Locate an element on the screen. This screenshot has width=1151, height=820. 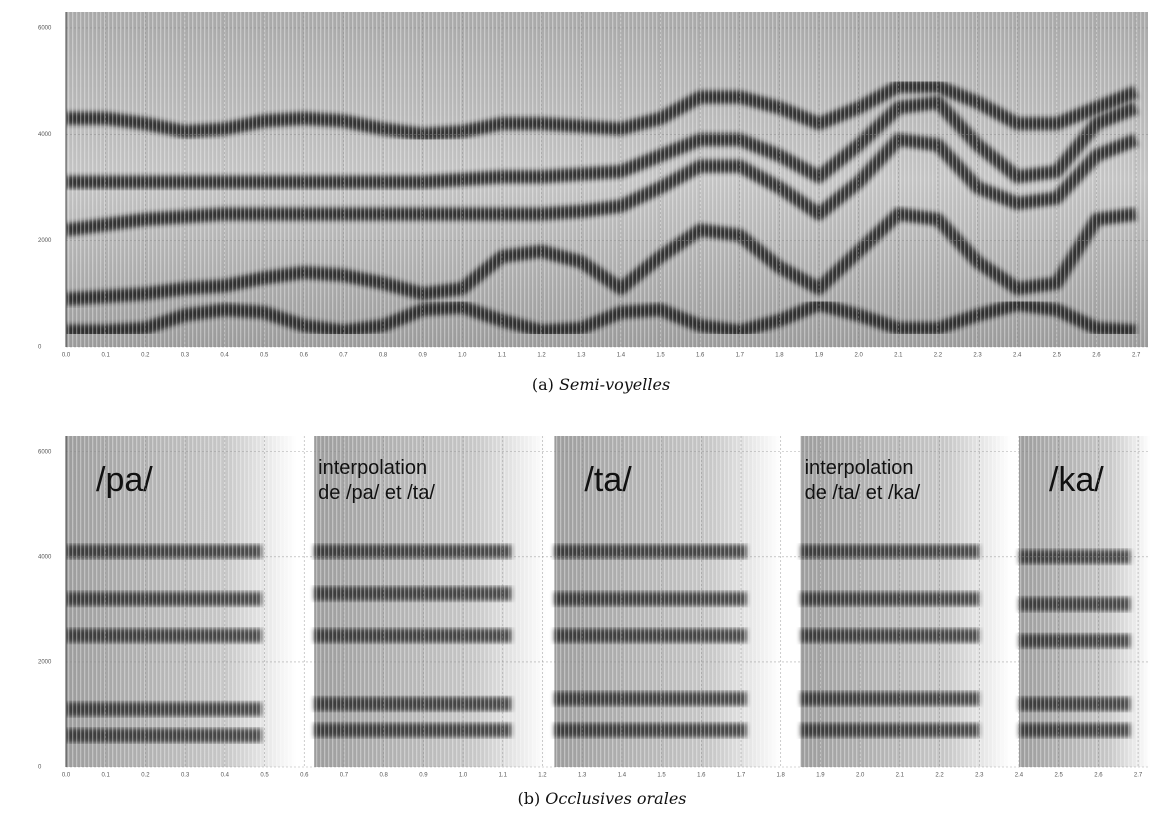
segment-label: de /pa/ et /ta/ is located at coordinates (376, 493).